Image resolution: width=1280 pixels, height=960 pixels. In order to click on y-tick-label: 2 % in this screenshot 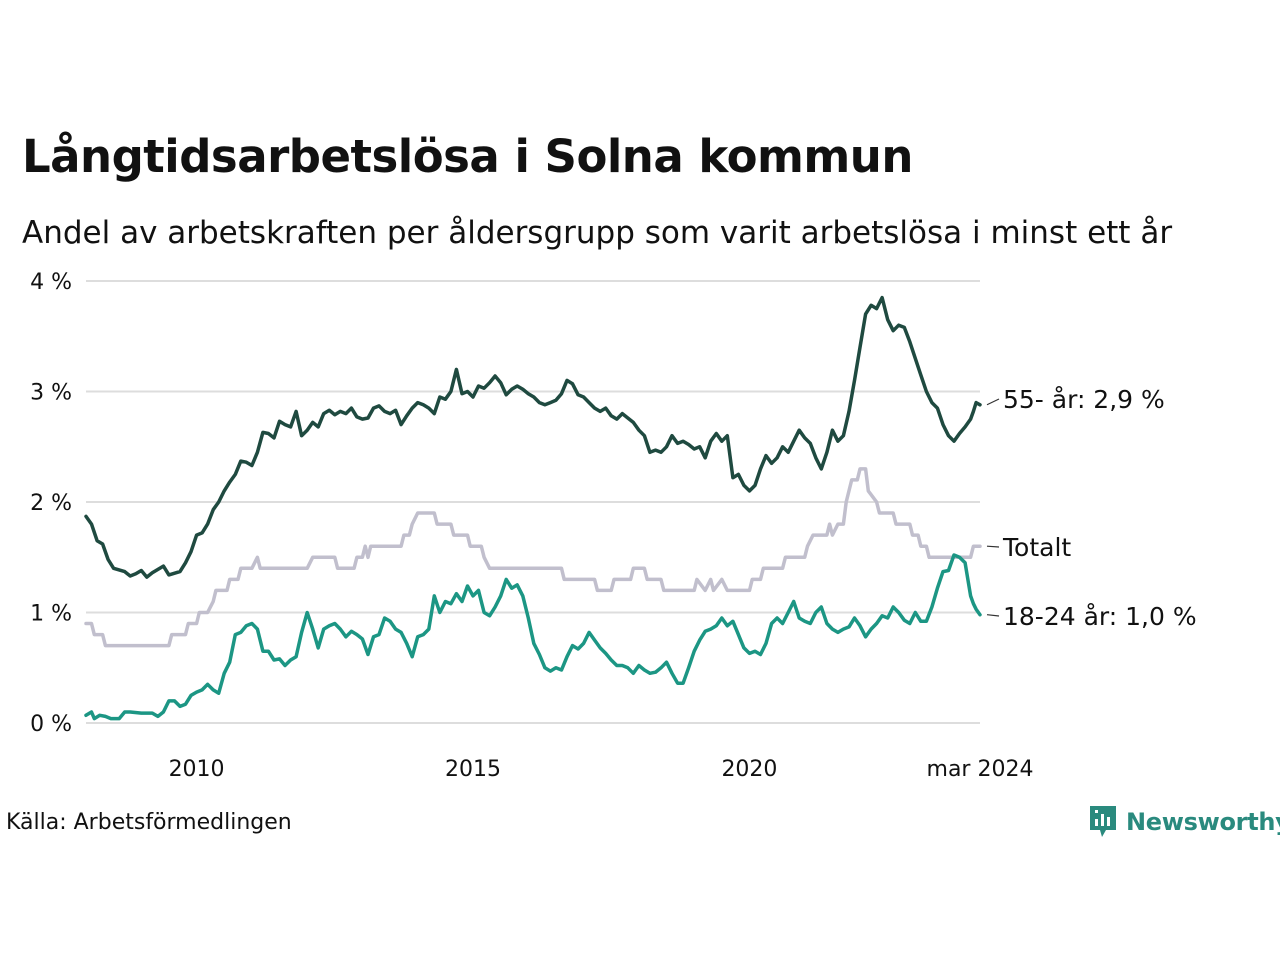, I will do `click(51, 503)`.